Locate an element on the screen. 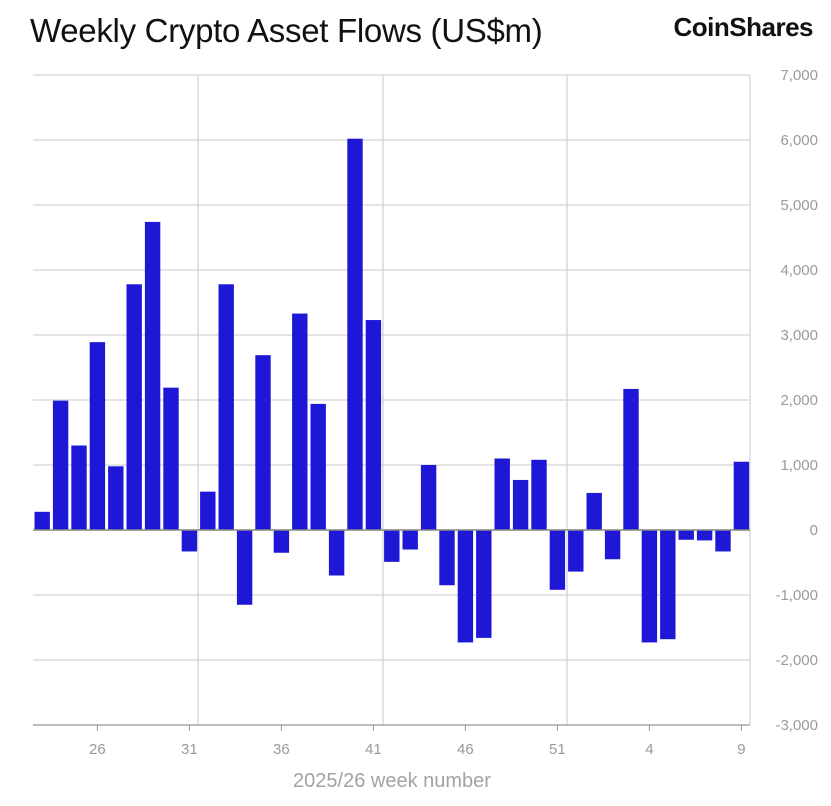 This screenshot has width=831, height=806. y-tick-label: -2,000 is located at coordinates (796, 660).